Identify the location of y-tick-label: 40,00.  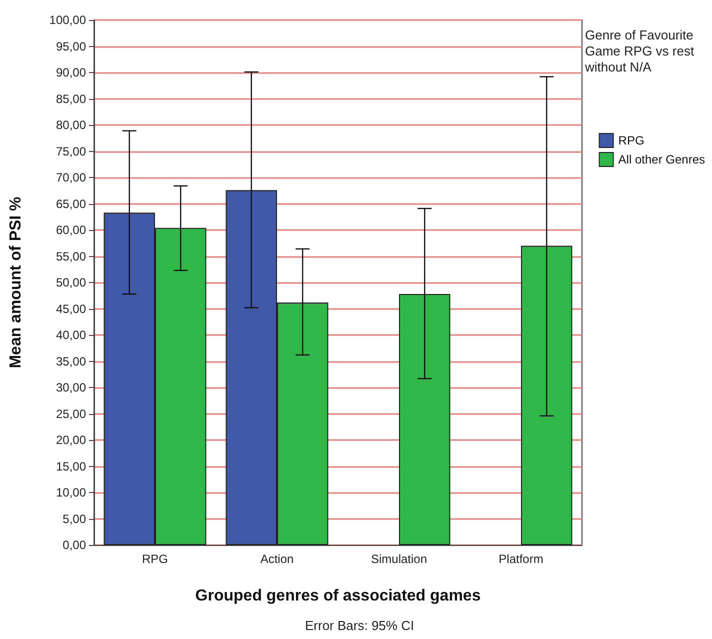
(71, 335).